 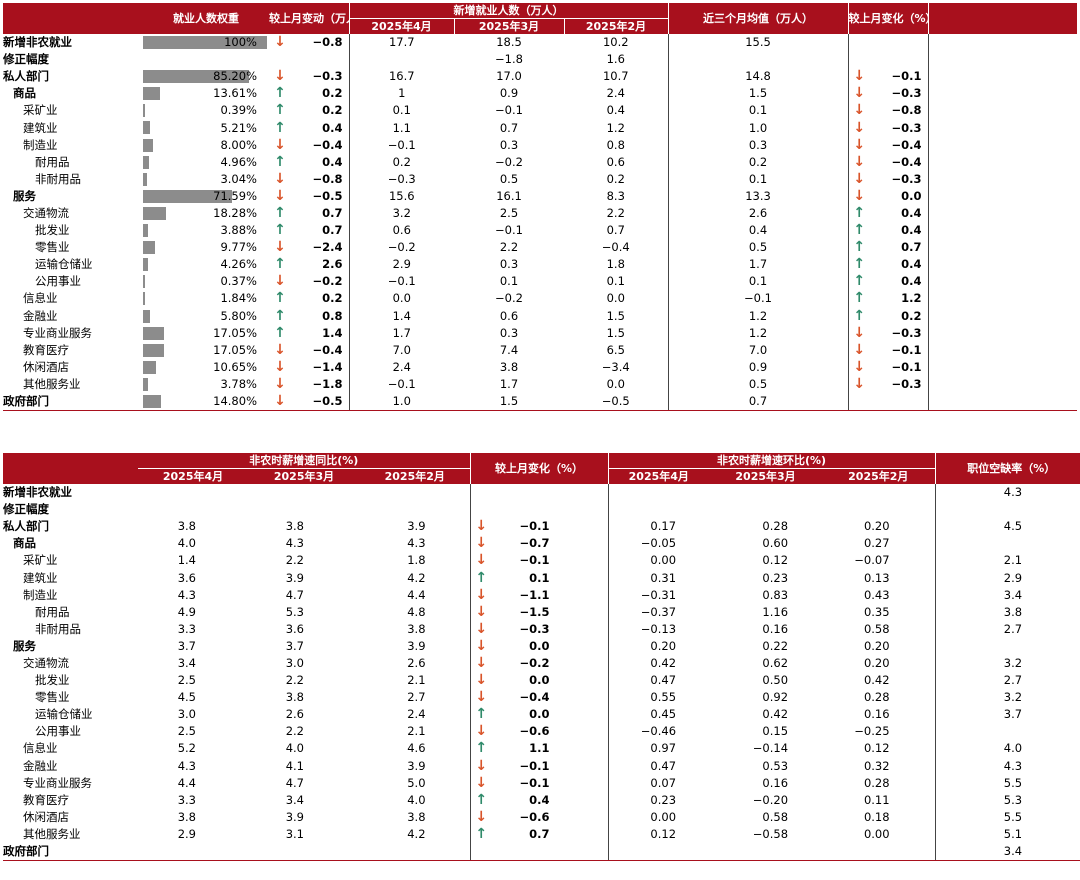 What do you see at coordinates (509, 366) in the screenshot?
I see `month-2-value: 3.8` at bounding box center [509, 366].